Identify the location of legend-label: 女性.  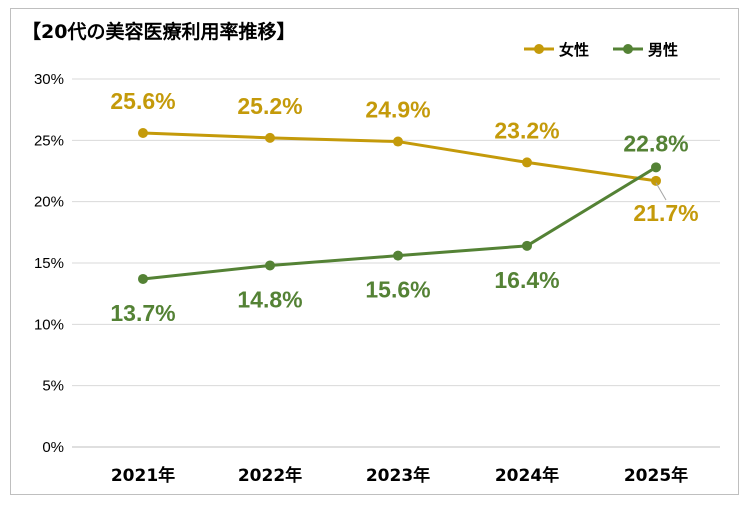
(574, 50).